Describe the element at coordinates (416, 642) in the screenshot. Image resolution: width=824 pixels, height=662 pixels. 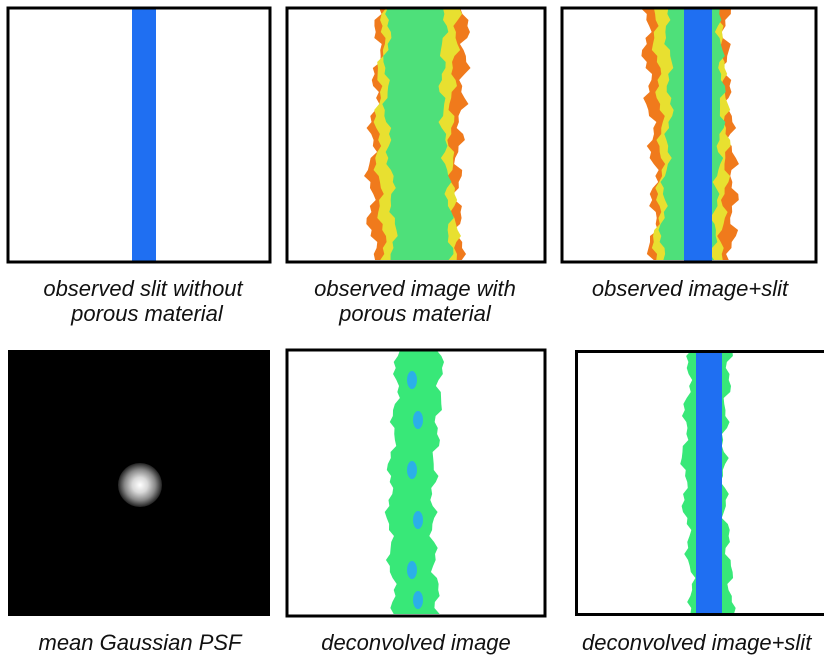
I see `caption: deconvolved image` at that location.